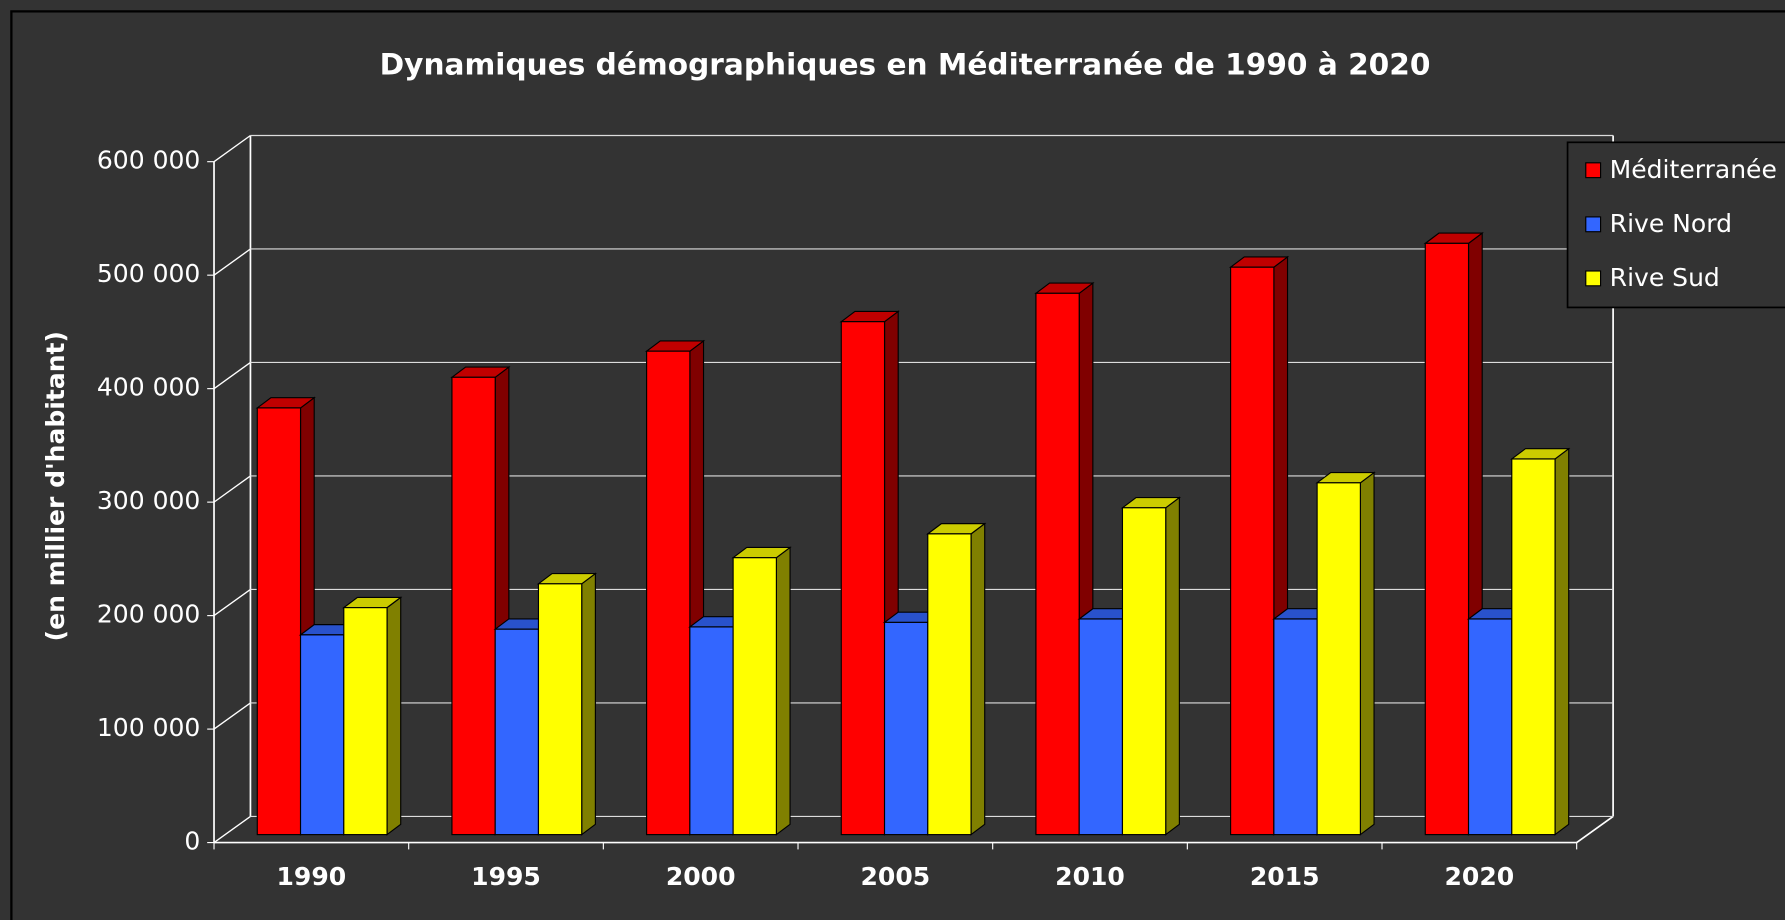 The height and width of the screenshot is (920, 1785). Describe the element at coordinates (1671, 223) in the screenshot. I see `legend-label: Rive Nord` at that location.